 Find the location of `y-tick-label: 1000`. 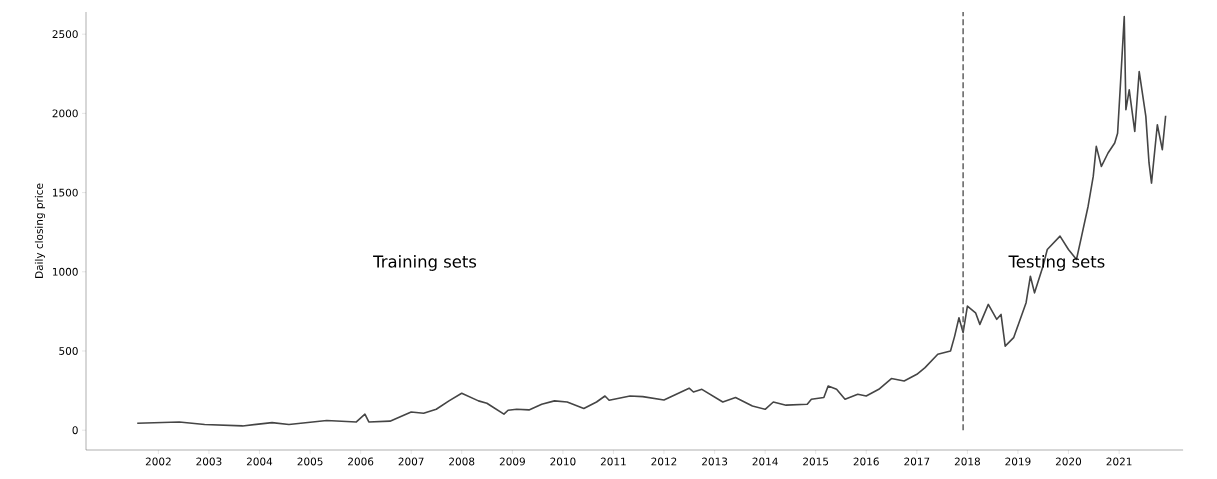

y-tick-label: 1000 is located at coordinates (65, 271).